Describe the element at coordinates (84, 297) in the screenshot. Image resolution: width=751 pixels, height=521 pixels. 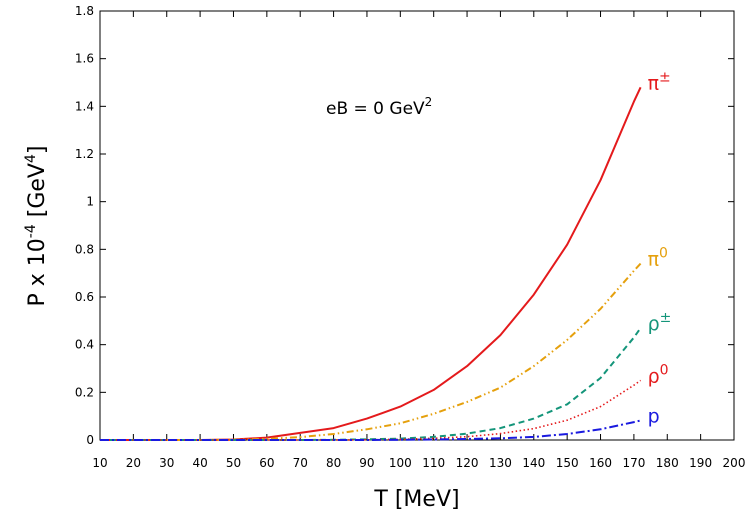
I see `y-tick-label: 0.6` at that location.